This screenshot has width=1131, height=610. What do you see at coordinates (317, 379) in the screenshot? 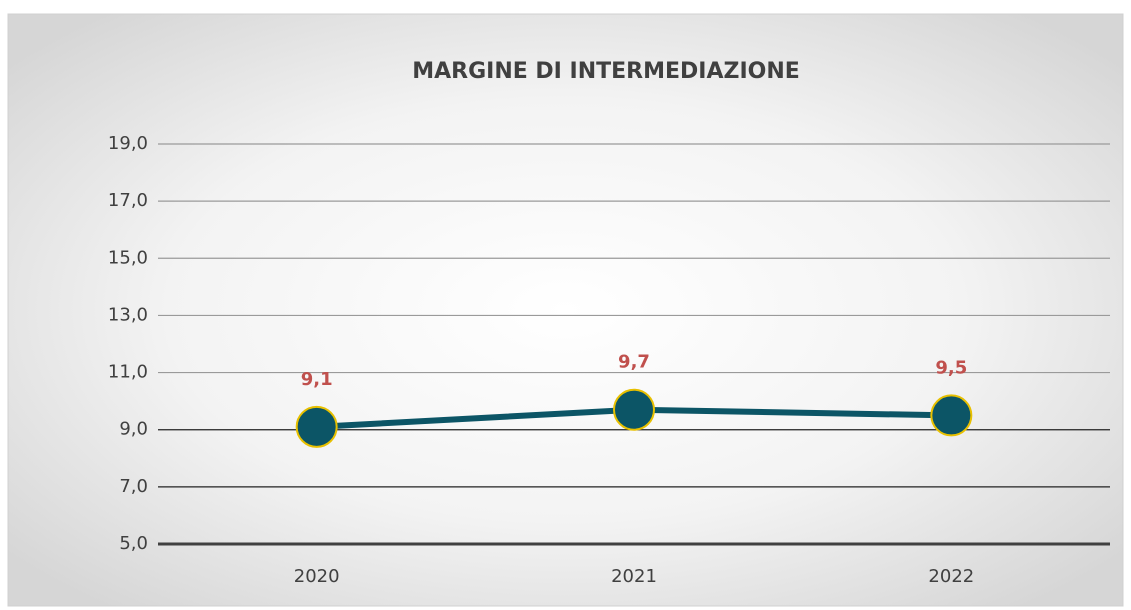
I see `data-label: 9,1` at bounding box center [317, 379].